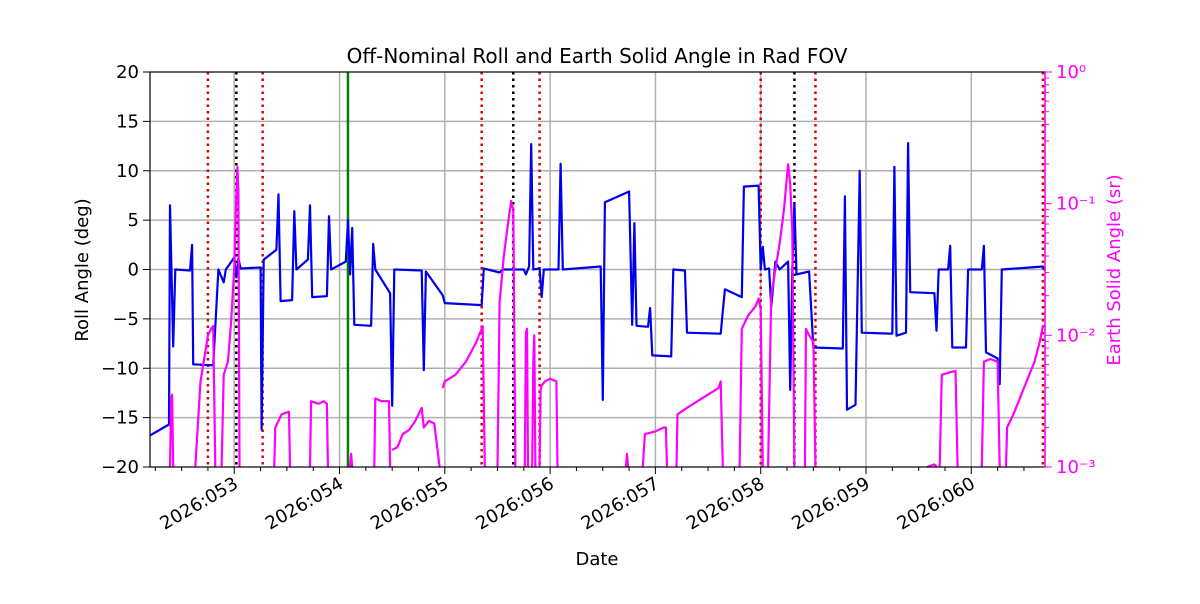 The width and height of the screenshot is (1200, 604). What do you see at coordinates (1076, 335) in the screenshot?
I see `y2-tick-label: 10⁻²` at bounding box center [1076, 335].